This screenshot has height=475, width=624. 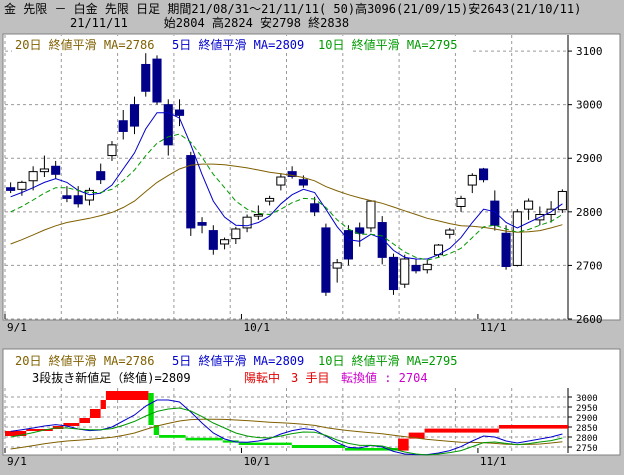 What do you see at coordinates (310, 378) in the screenshot?
I see `sub-info-count: 3 手目` at bounding box center [310, 378].